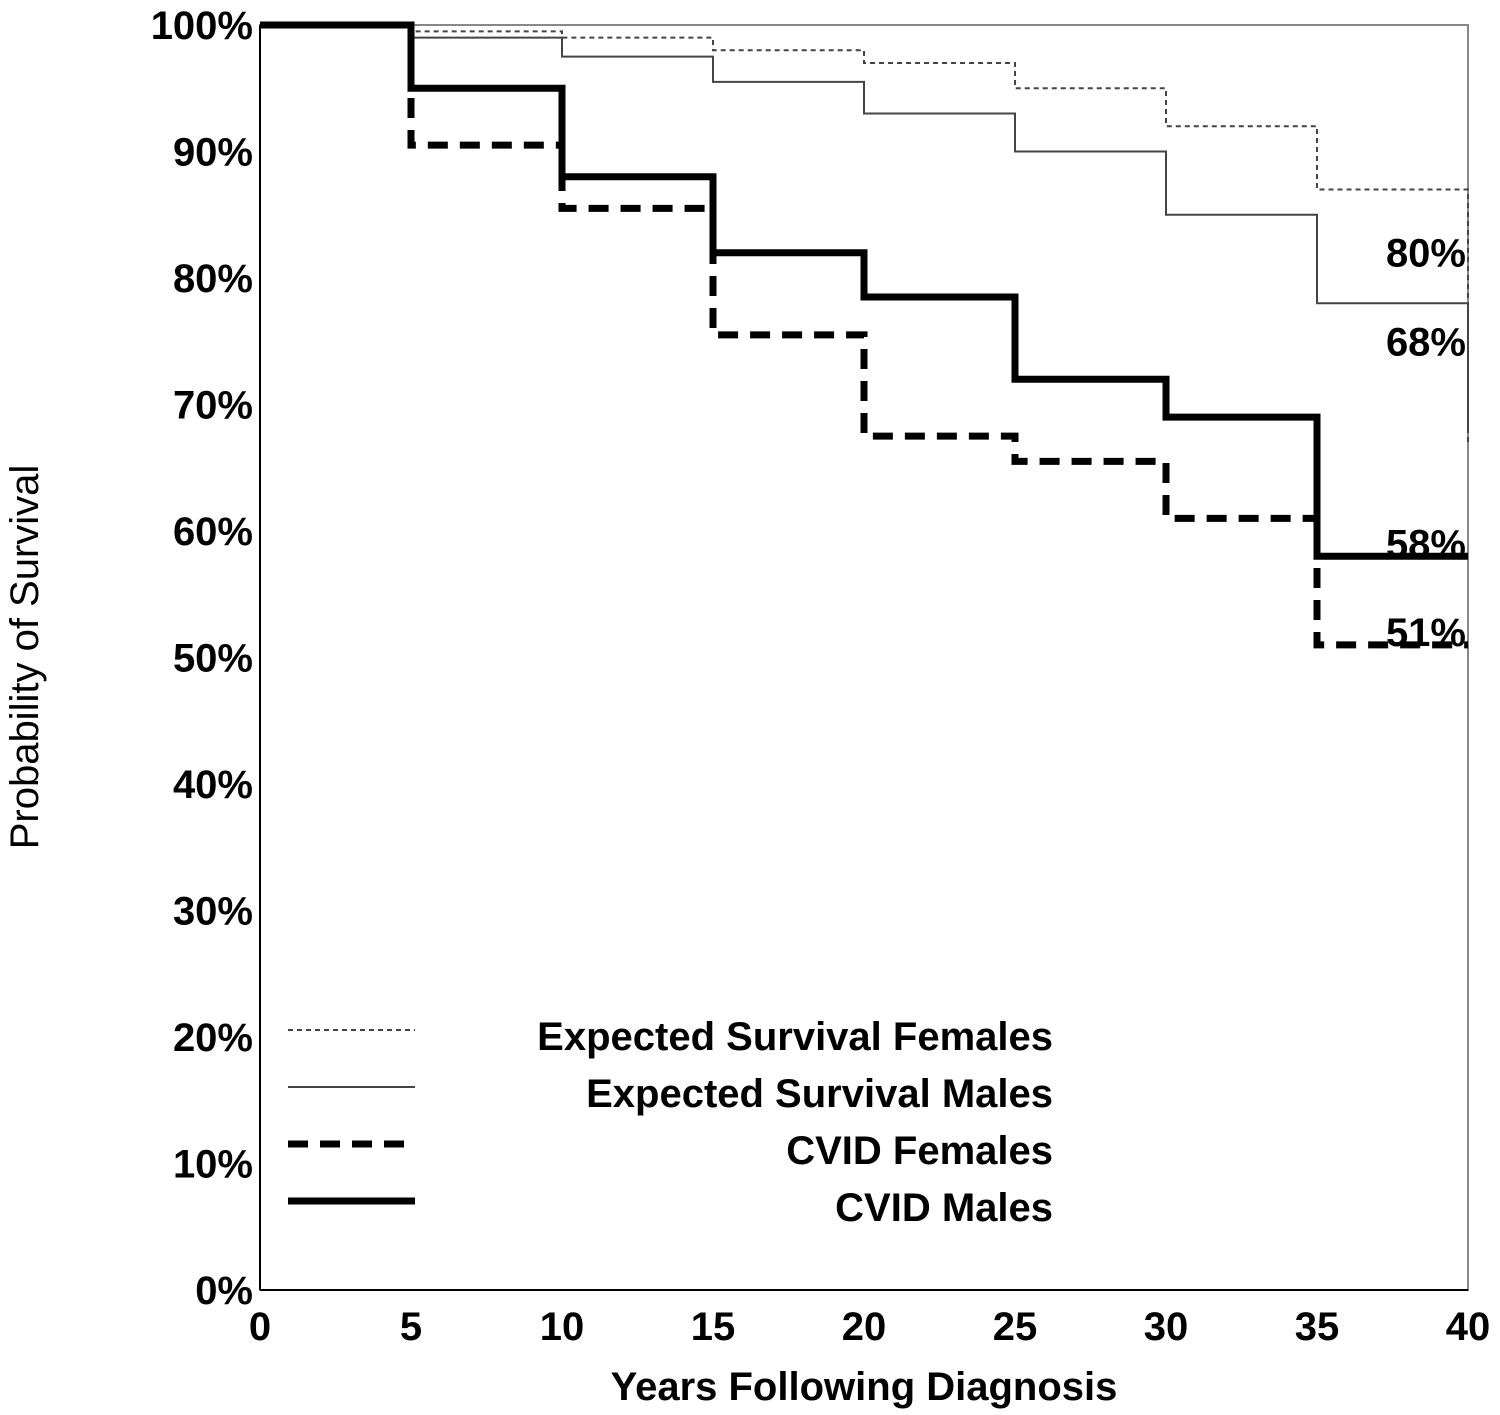 This screenshot has height=1415, width=1500. I want to click on end-value-label: 51%, so click(1426, 633).